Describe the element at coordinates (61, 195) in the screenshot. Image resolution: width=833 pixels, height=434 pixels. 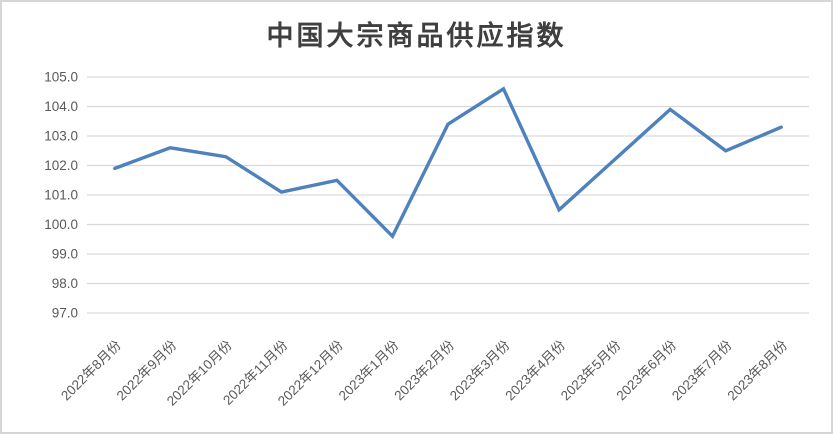
I see `y-axis-tick-label: 101.0` at that location.